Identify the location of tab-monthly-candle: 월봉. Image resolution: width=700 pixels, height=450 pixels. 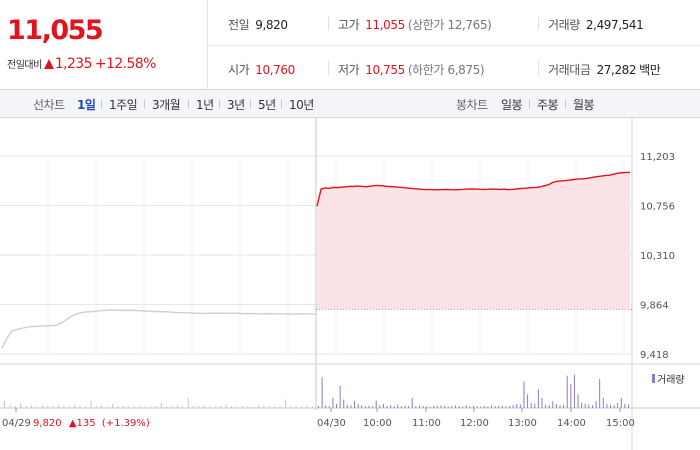
(584, 105).